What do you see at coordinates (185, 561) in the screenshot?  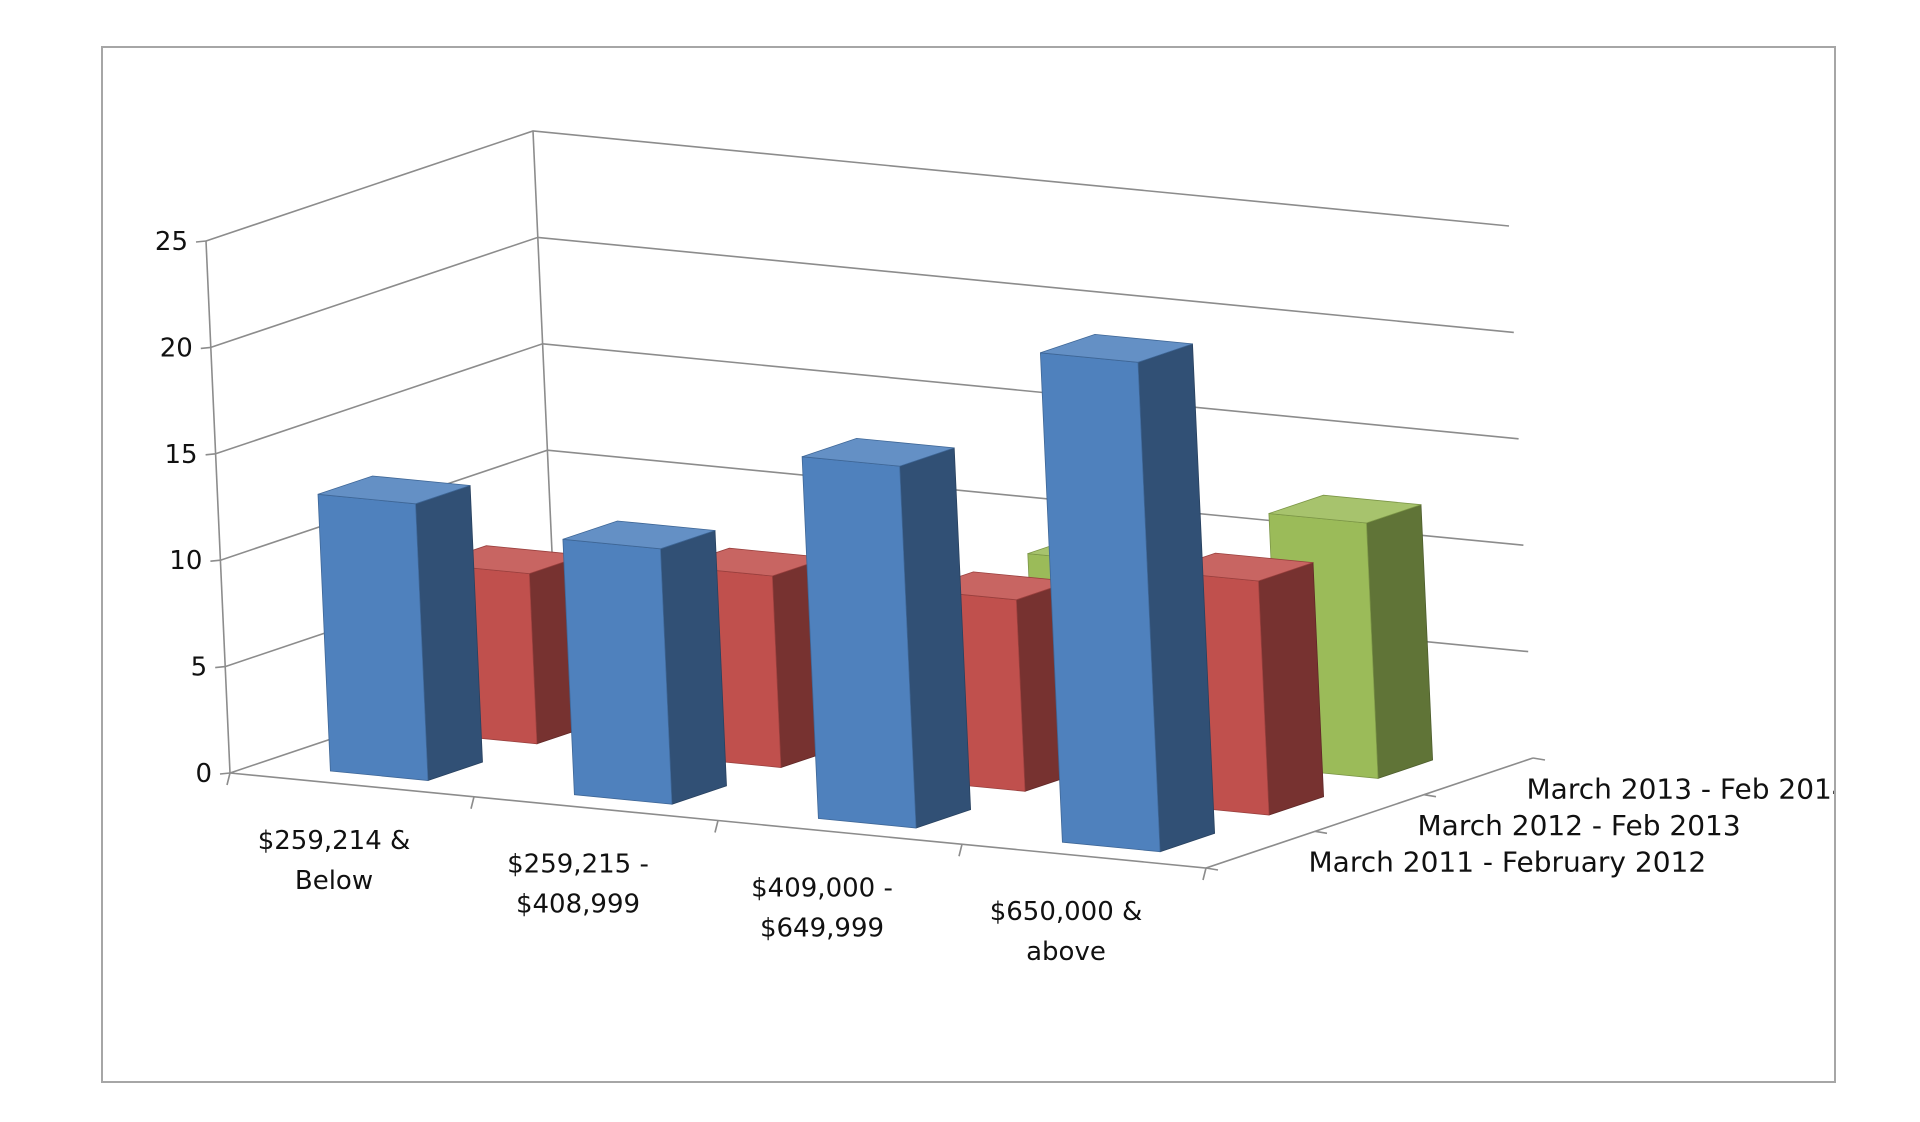 I see `y-tick-label: 10` at bounding box center [185, 561].